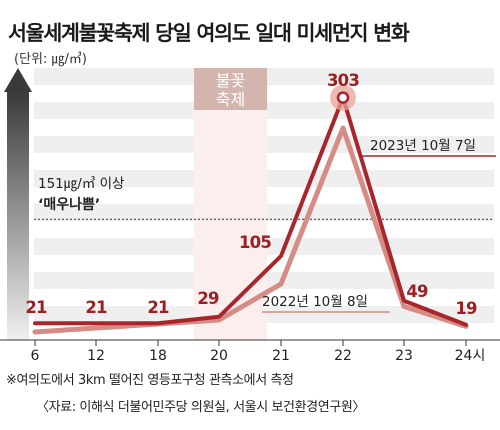 The image size is (500, 430). What do you see at coordinates (230, 80) in the screenshot?
I see `festival-label-line1: 불꽃` at bounding box center [230, 80].